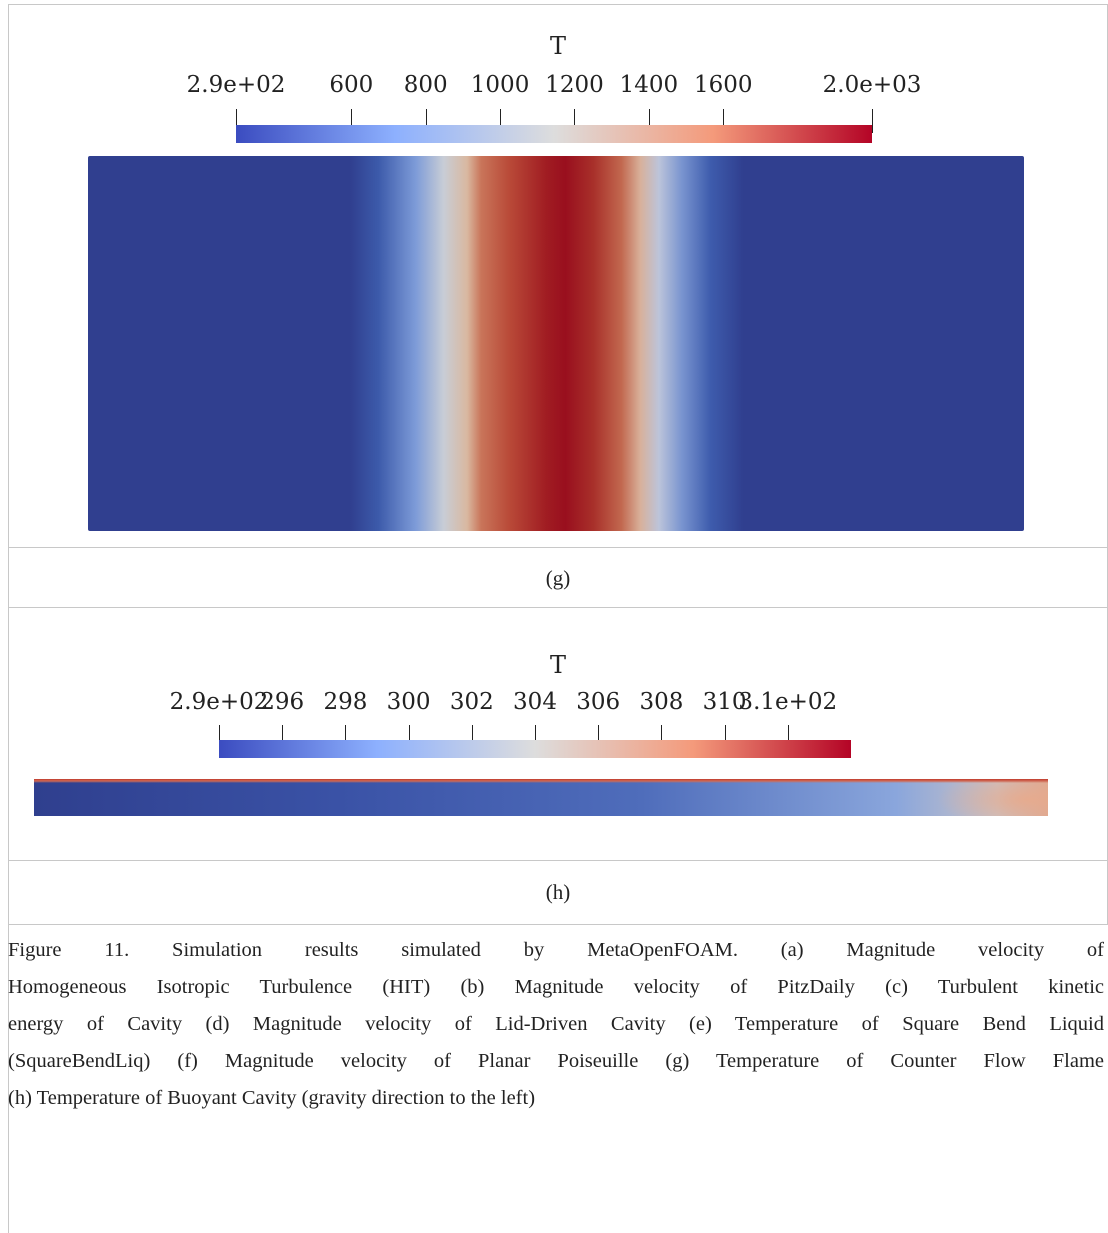 The height and width of the screenshot is (1233, 1108). What do you see at coordinates (471, 702) in the screenshot?
I see `colorbar-tick-label: 302` at bounding box center [471, 702].